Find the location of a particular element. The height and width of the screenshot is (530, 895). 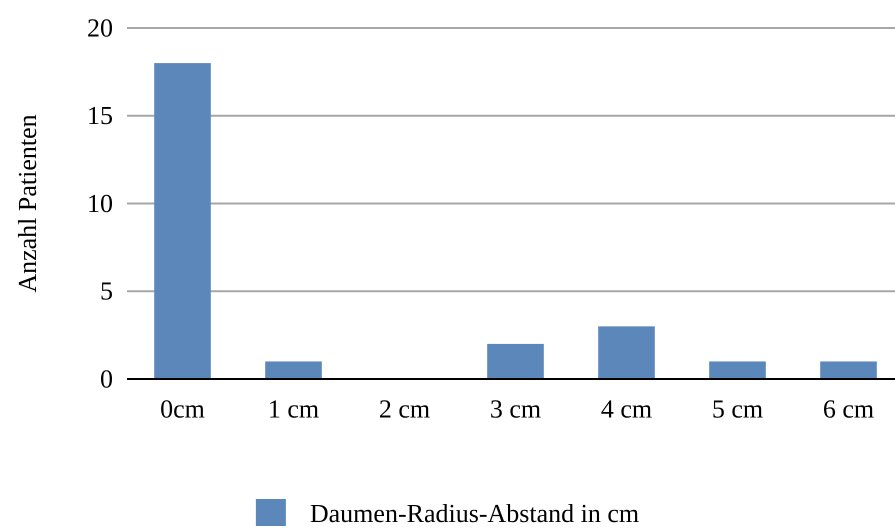

y-axis-title: Anzahl Patienten is located at coordinates (27, 203).